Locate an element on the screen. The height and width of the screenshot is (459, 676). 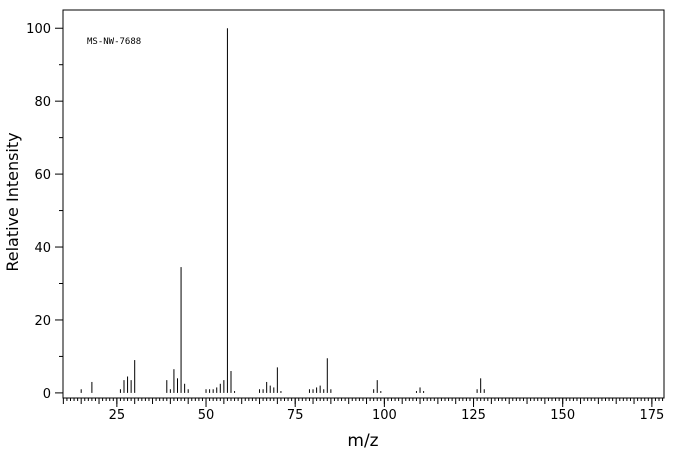
x-tick-label: 150 is located at coordinates (562, 415).